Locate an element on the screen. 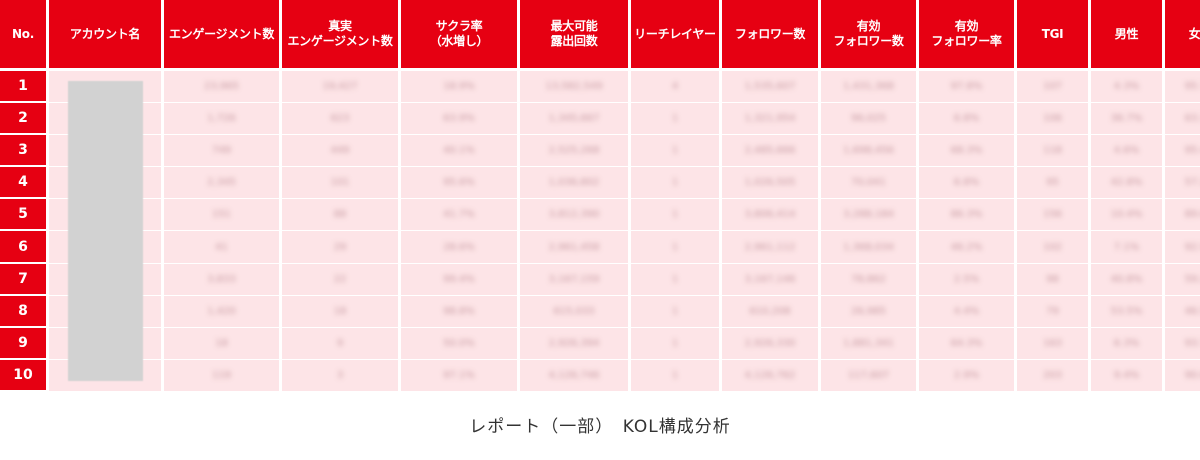 Image resolution: width=1200 pixels, height=460 pixels. blurred-value: 4 is located at coordinates (675, 87).